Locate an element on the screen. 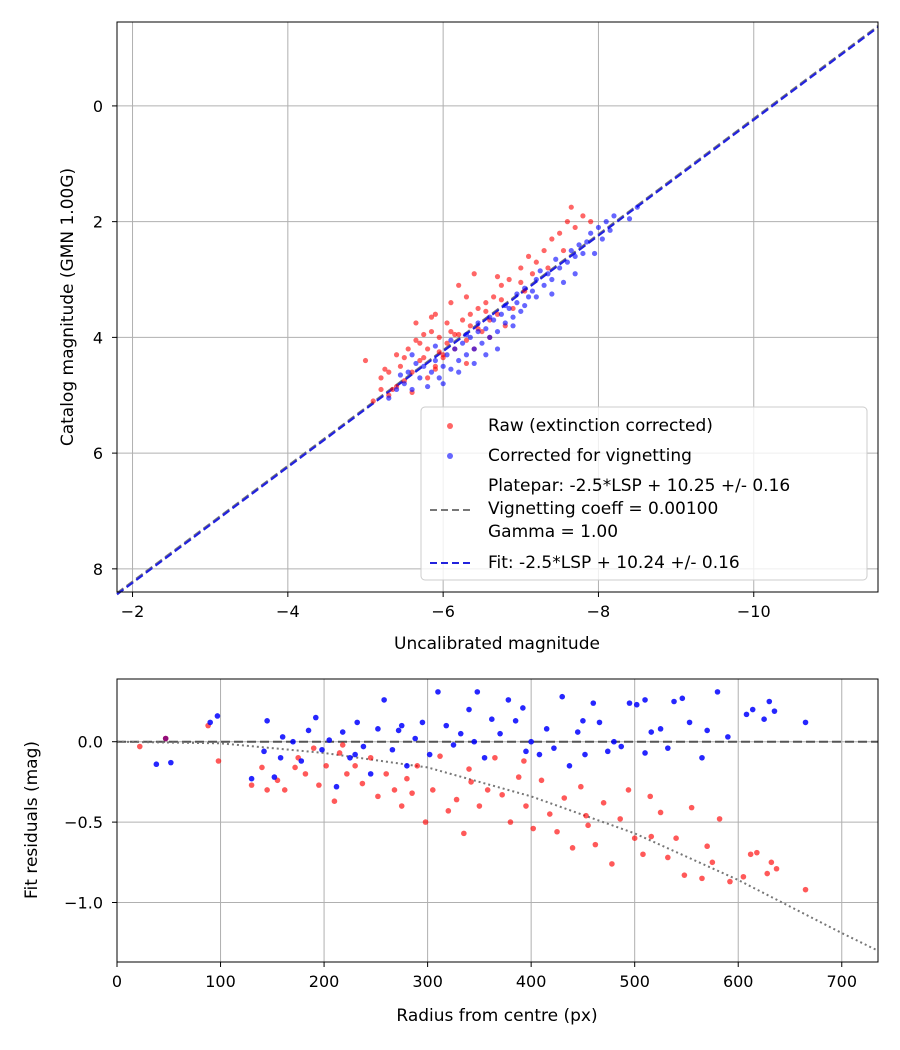 The width and height of the screenshot is (900, 1050). bottom-y-tick-label: −1.0 is located at coordinates (83, 903).